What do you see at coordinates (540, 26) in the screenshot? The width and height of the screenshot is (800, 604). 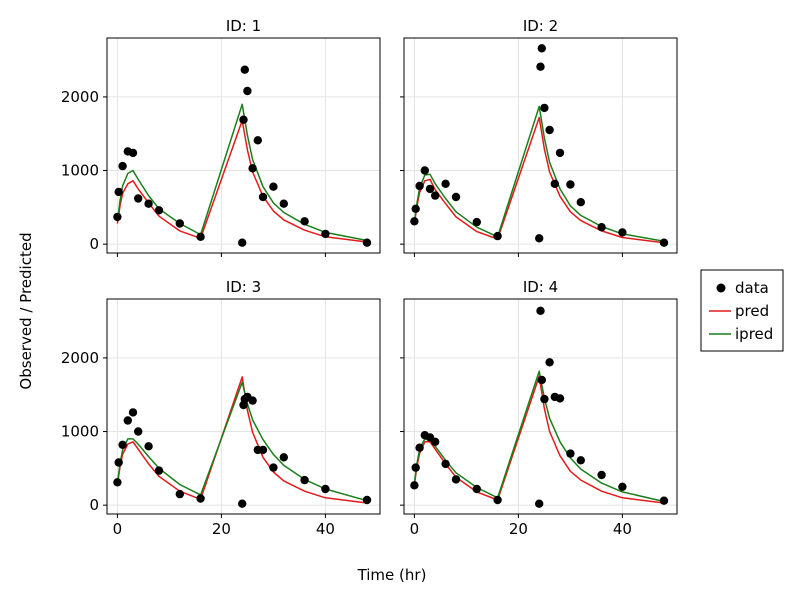 I see `panel-title: ID: 2` at bounding box center [540, 26].